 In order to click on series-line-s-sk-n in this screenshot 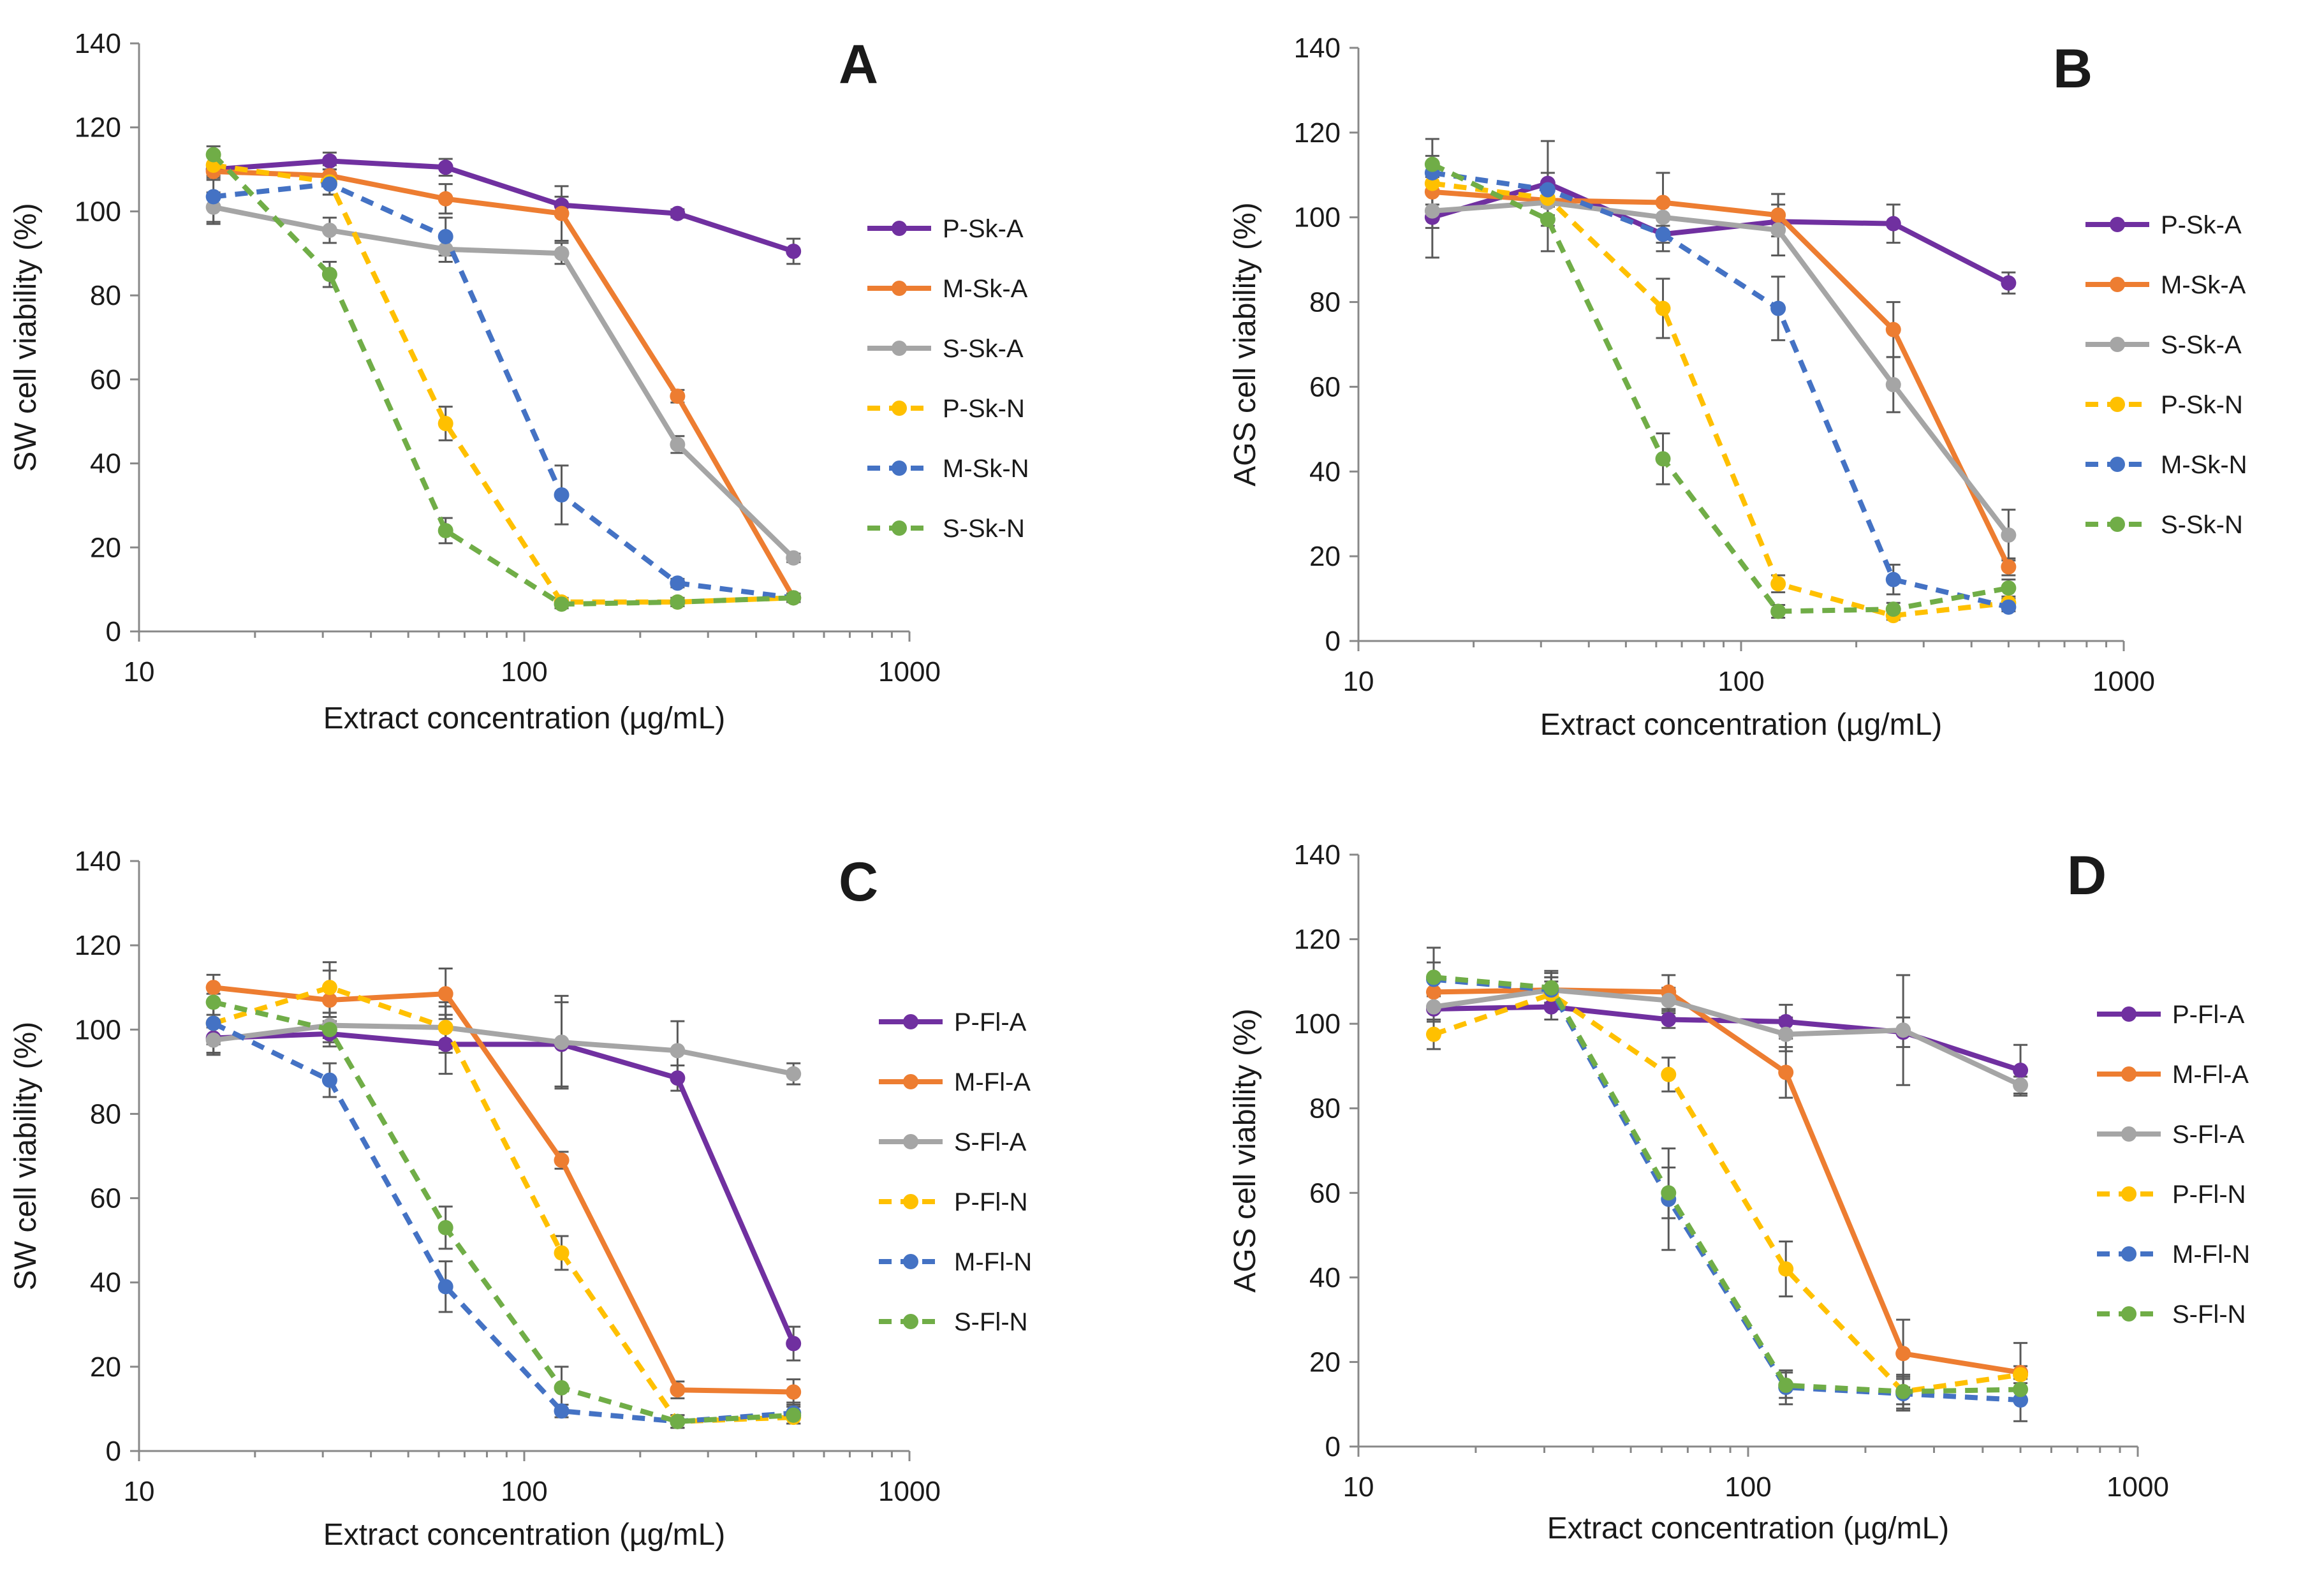, I will do `click(503, 380)`.